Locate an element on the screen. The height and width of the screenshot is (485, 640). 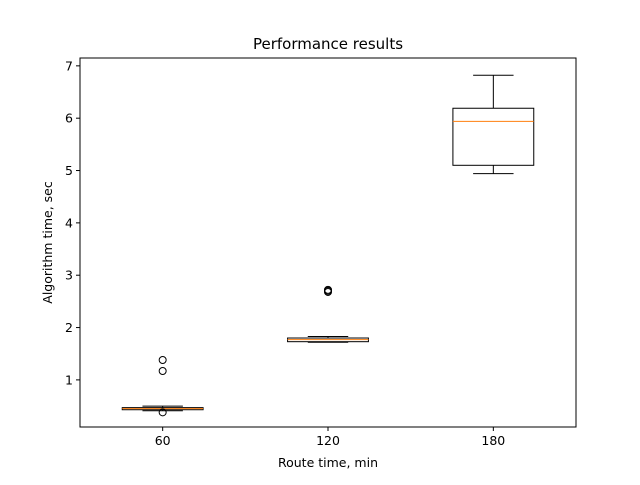
y-tick-label: 5 is located at coordinates (69, 170).